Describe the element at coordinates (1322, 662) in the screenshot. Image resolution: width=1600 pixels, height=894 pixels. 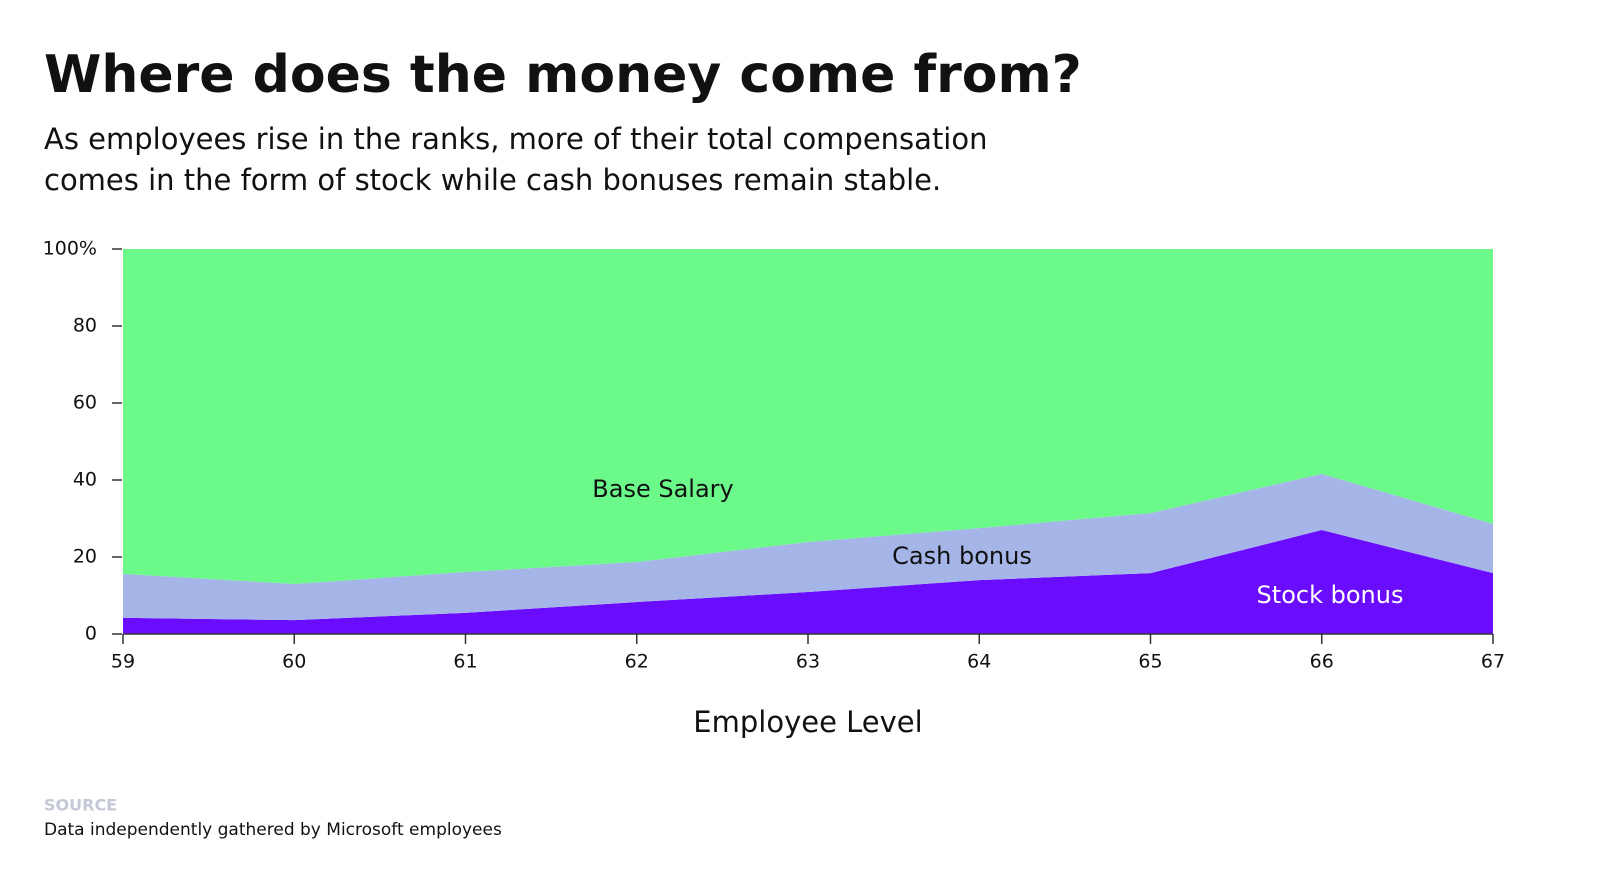
I see `x-tick-label: 66` at that location.